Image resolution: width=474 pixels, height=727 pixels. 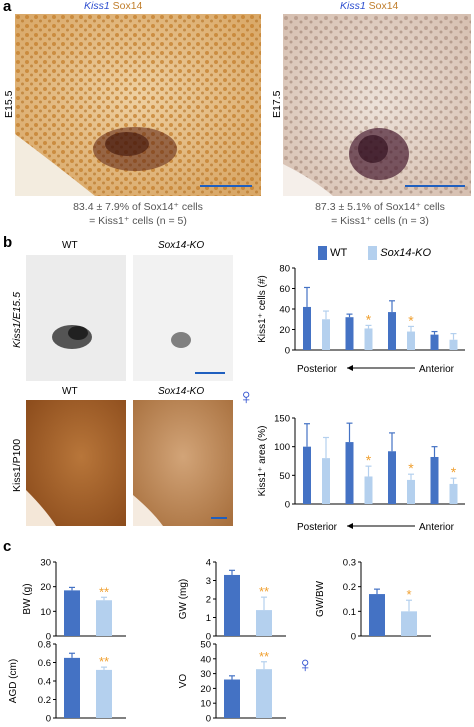 What do you see at coordinates (339, 253) in the screenshot?
I see `legend-label-wt: WT` at bounding box center [339, 253].